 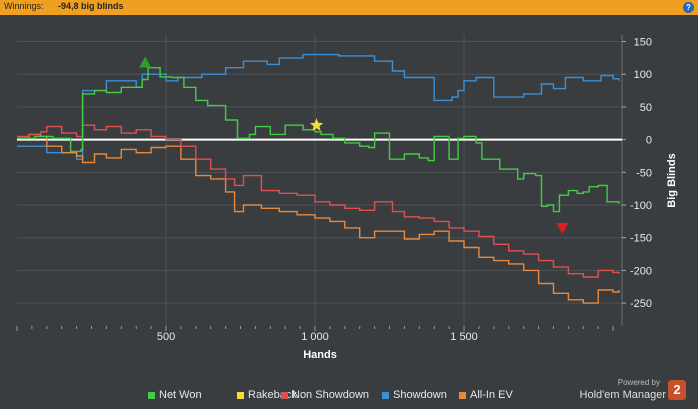 I want to click on winnings-value: -94,8 big blinds, so click(x=91, y=6).